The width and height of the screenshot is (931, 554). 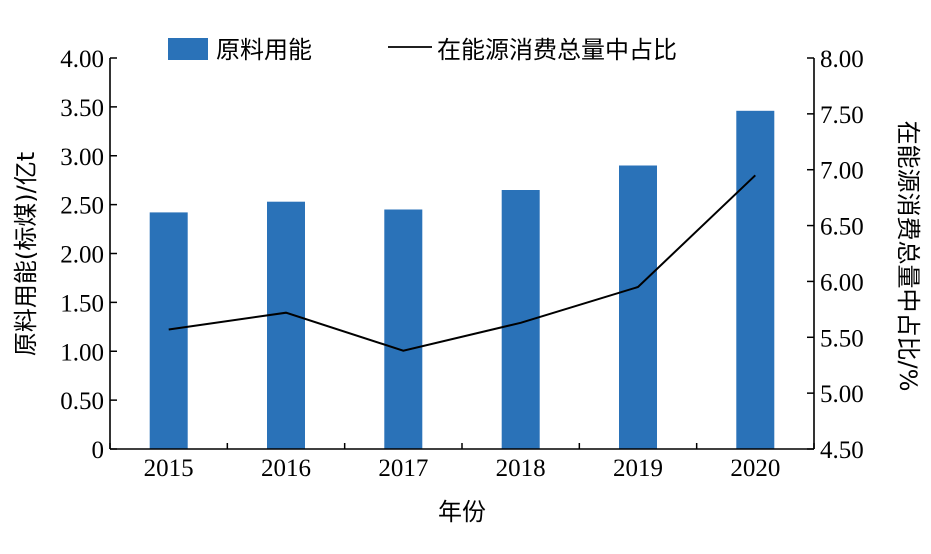 What do you see at coordinates (82, 59) in the screenshot?
I see `left-tick-label: 4.00` at bounding box center [82, 59].